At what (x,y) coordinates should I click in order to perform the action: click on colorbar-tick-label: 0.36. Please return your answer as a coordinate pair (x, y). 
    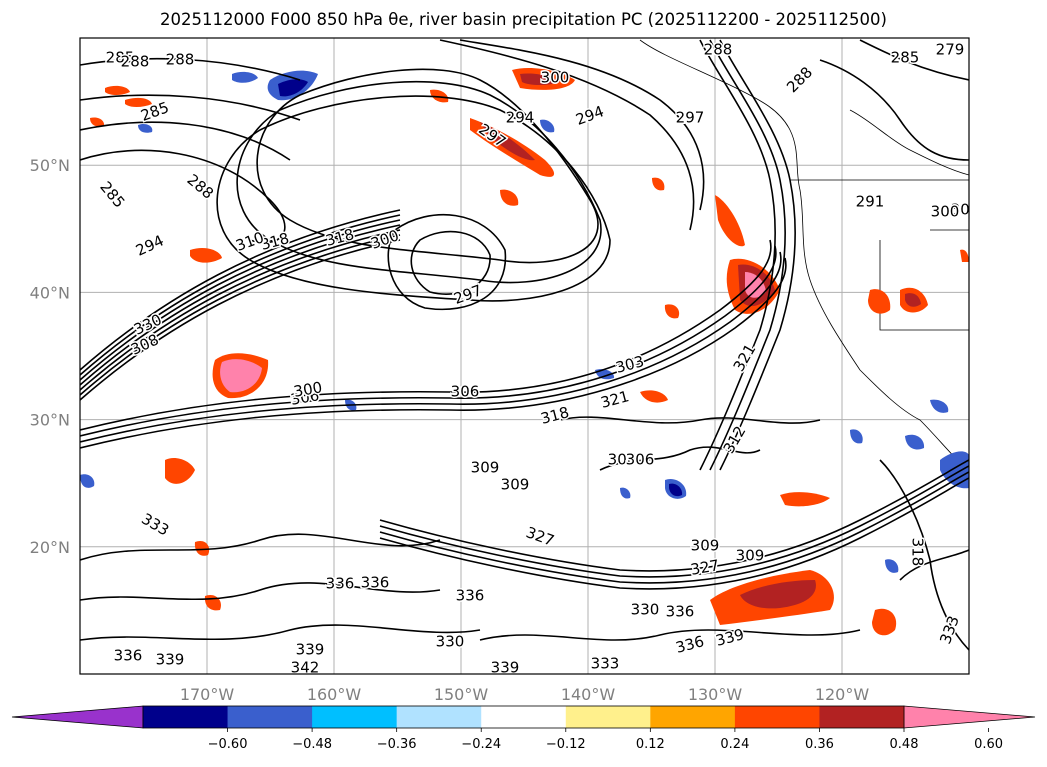
    Looking at the image, I should click on (819, 744).